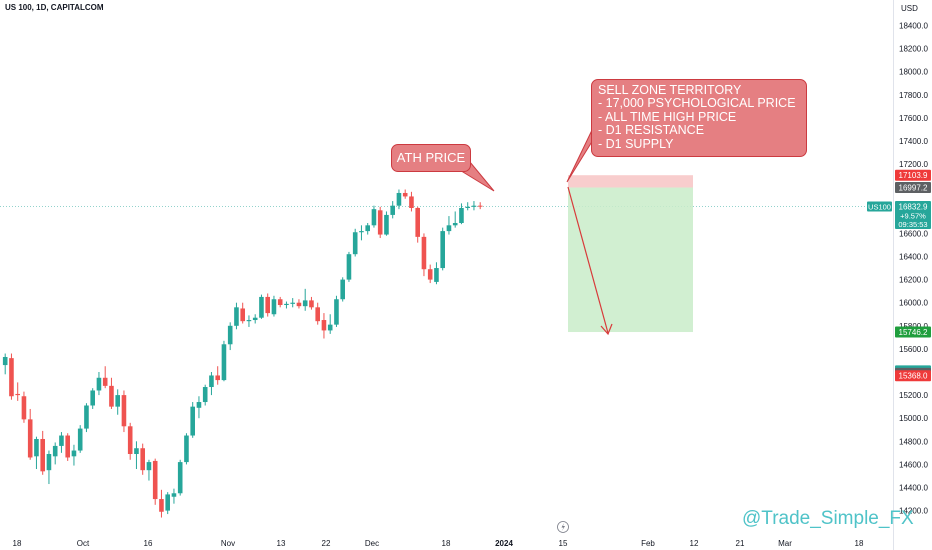  What do you see at coordinates (694, 543) in the screenshot?
I see `x-tick-label: 12` at bounding box center [694, 543].